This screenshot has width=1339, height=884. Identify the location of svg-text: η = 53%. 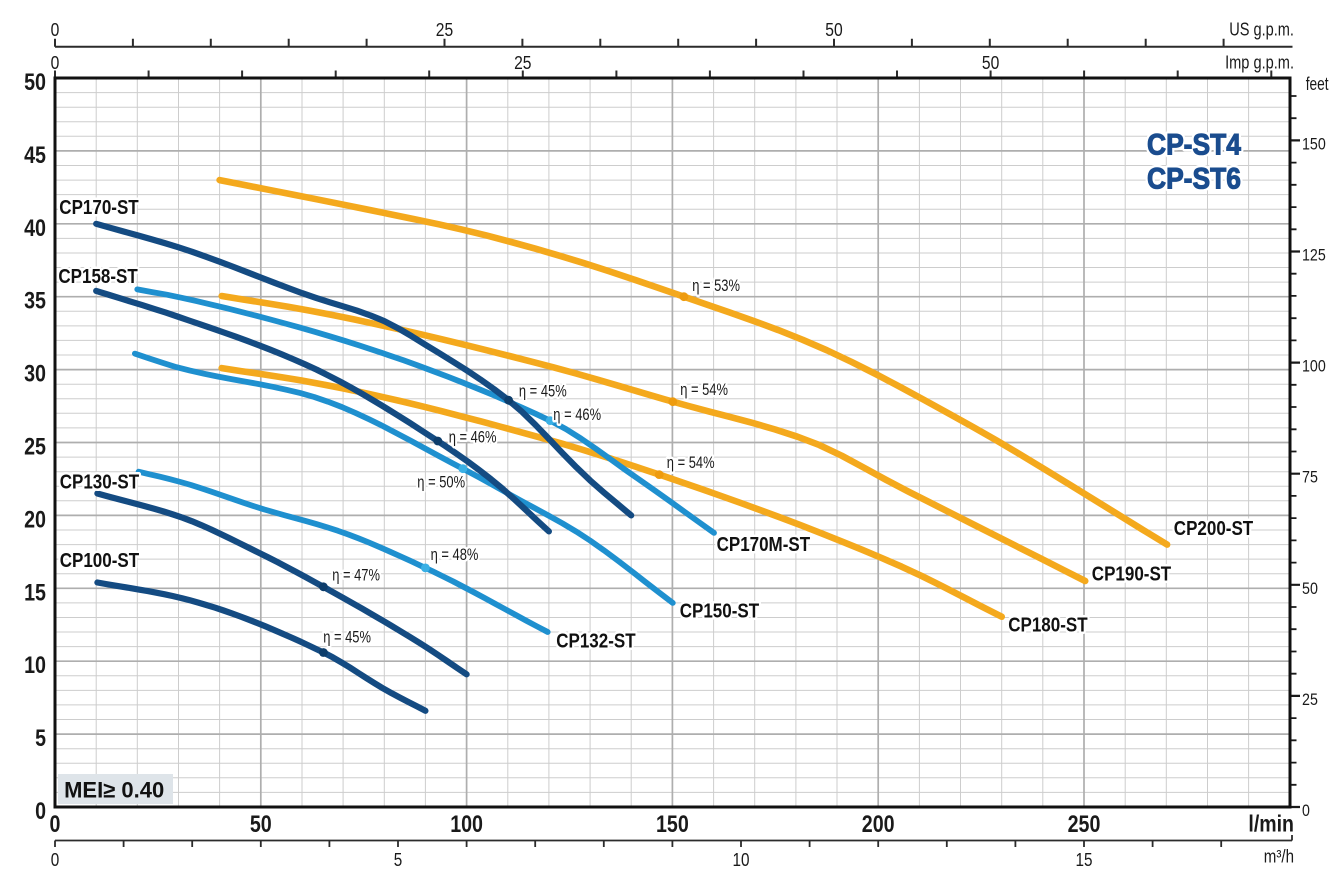
(716, 285).